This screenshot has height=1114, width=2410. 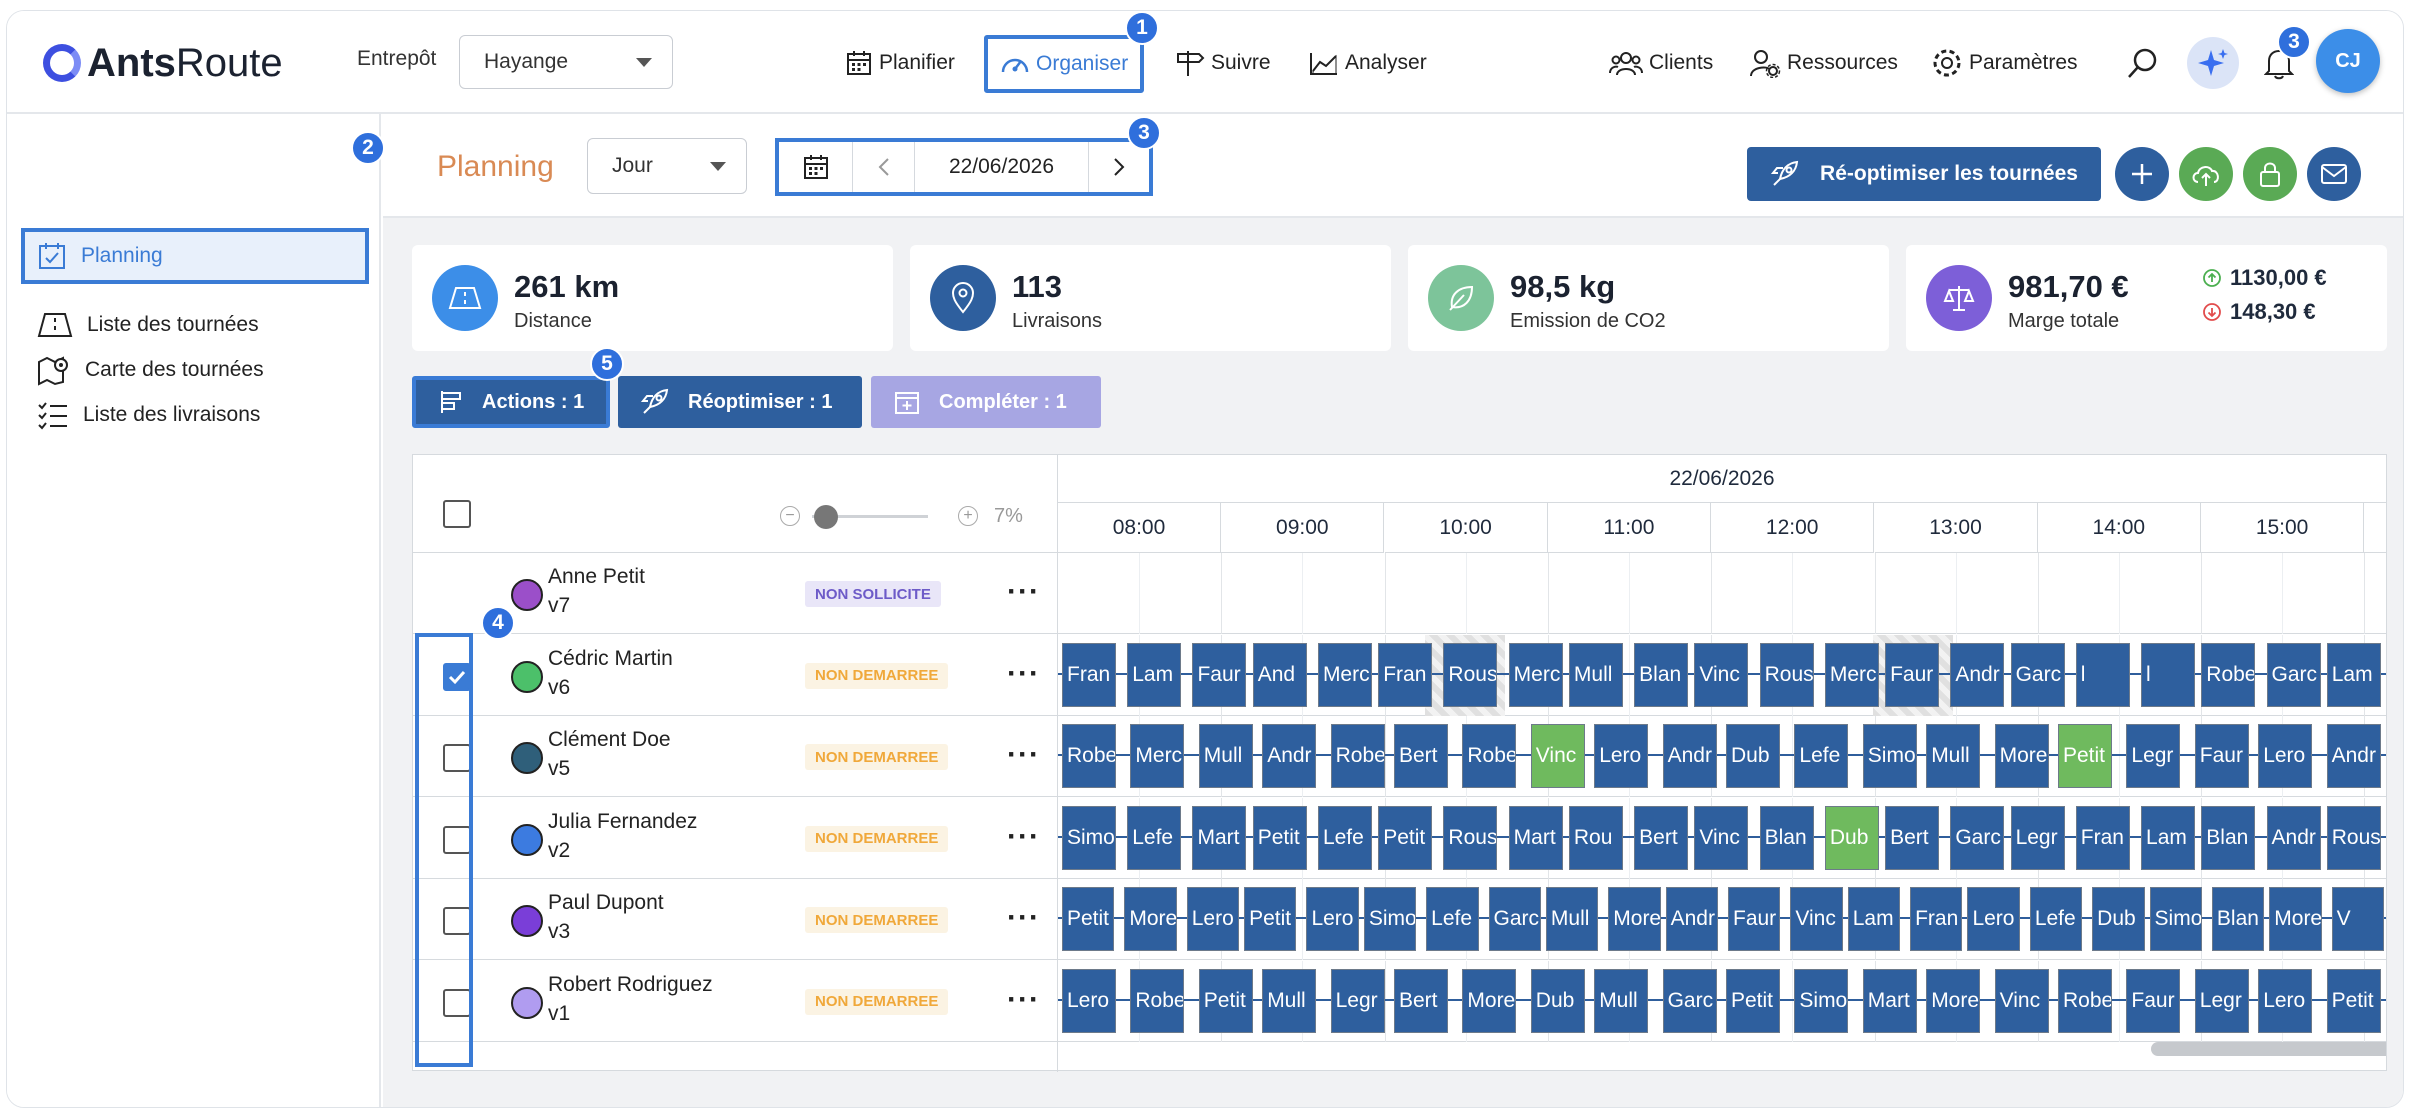 What do you see at coordinates (790, 516) in the screenshot?
I see `zoom-out-button: −` at bounding box center [790, 516].